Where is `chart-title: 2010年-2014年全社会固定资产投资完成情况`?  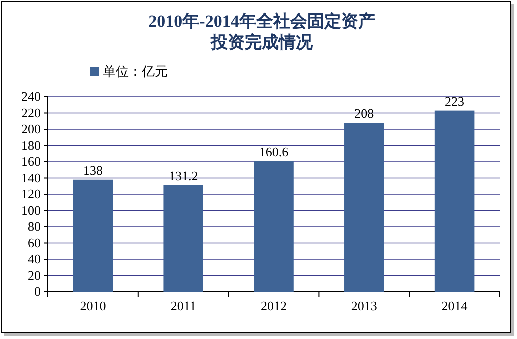
chart-title: 2010年-2014年全社会固定资产投资完成情况 is located at coordinates (262, 32).